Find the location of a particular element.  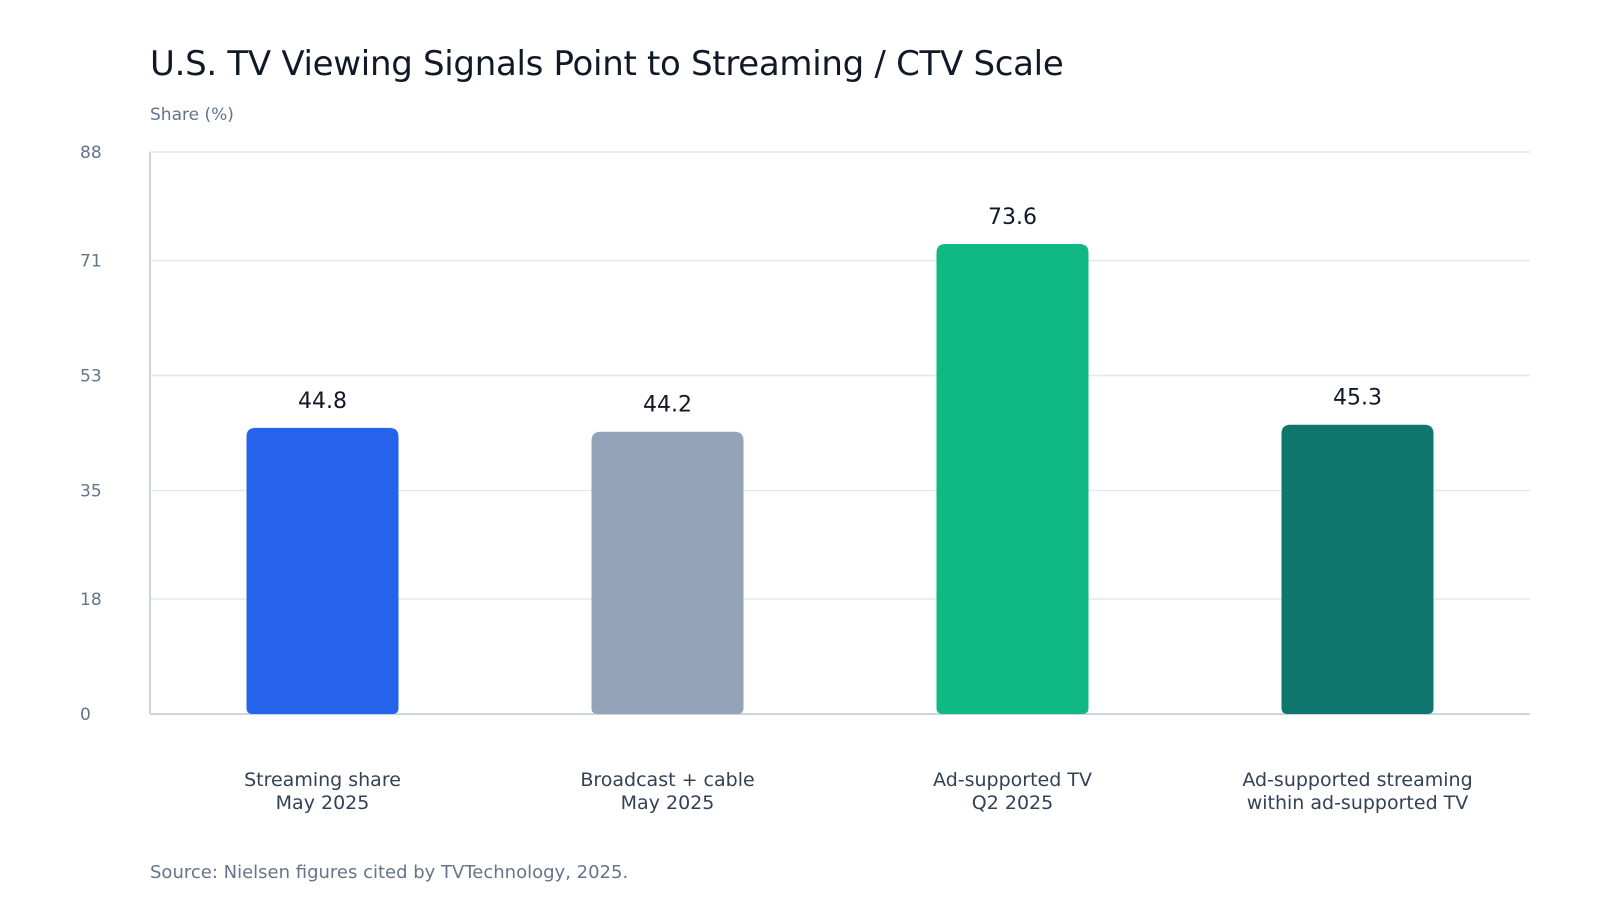

x-category-label: Q2 2025 is located at coordinates (1012, 803).